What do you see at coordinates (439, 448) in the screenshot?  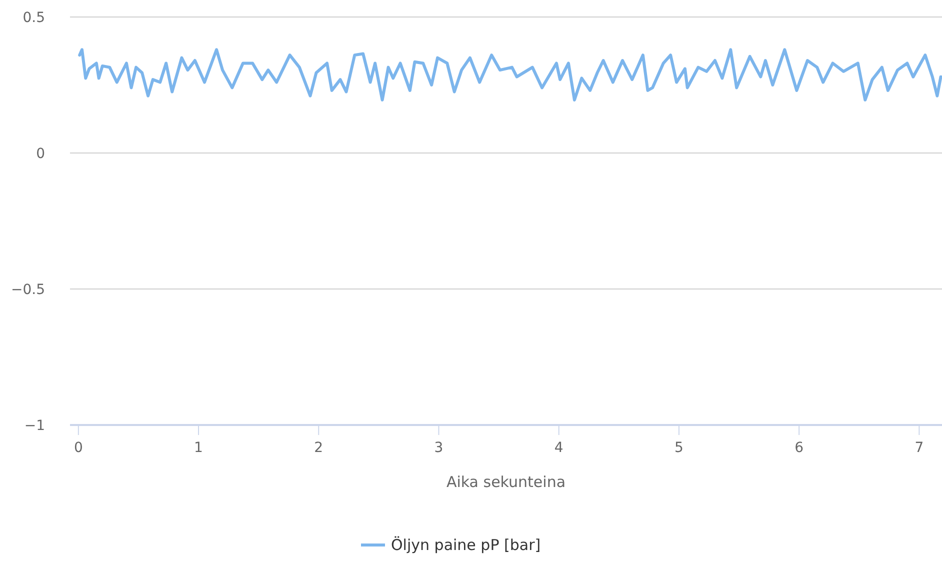 I see `x-tick-label: 3` at bounding box center [439, 448].